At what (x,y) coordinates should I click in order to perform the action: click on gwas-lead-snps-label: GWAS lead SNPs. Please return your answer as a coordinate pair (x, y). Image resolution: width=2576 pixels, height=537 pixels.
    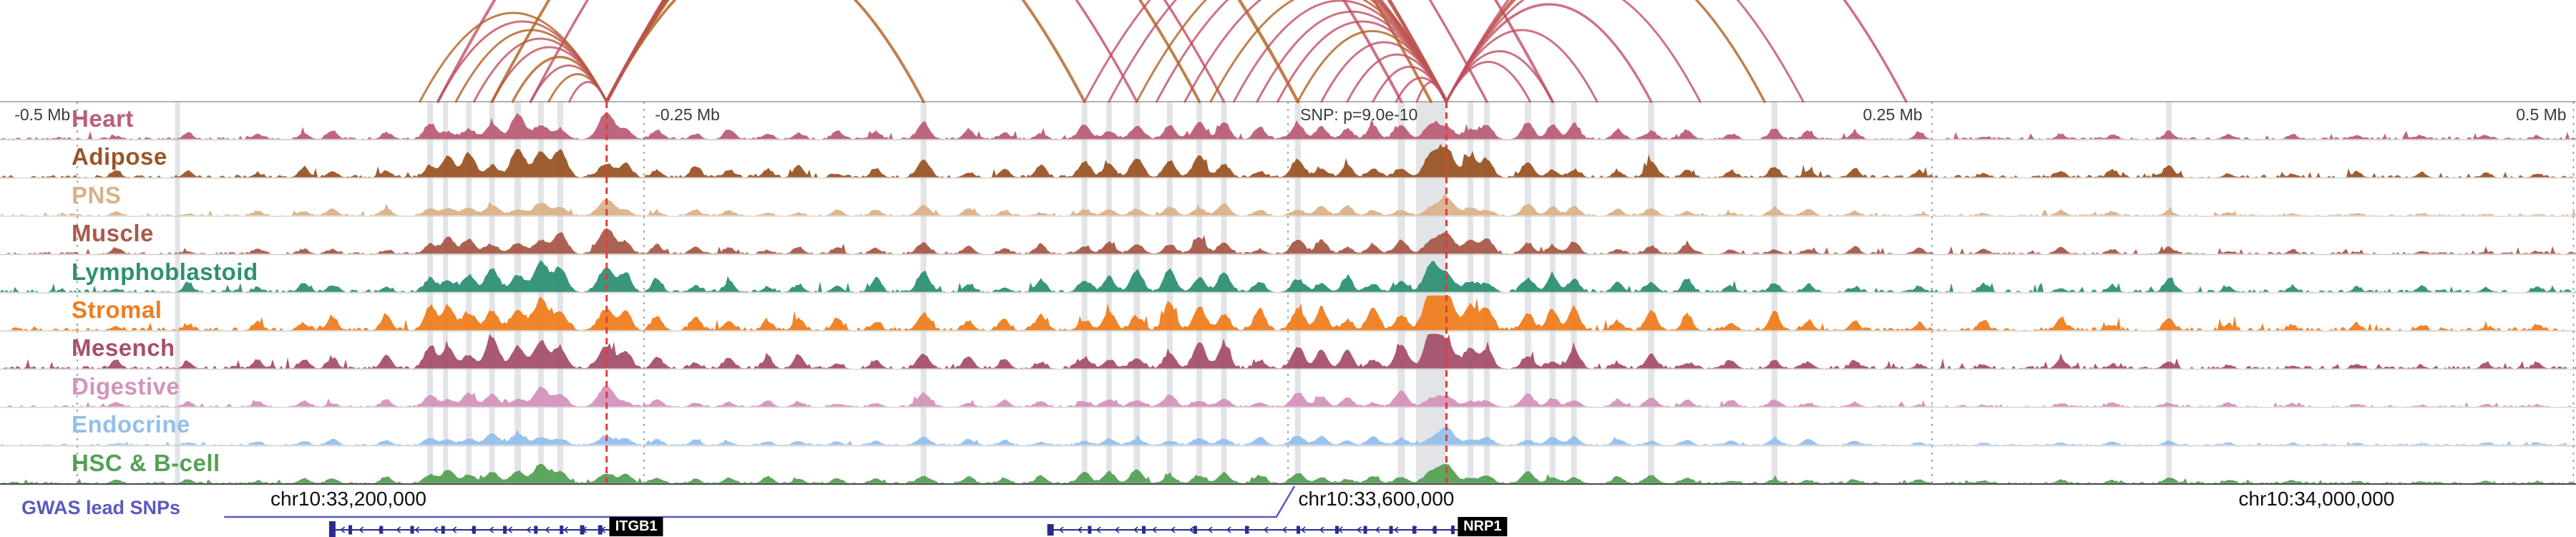
    Looking at the image, I should click on (101, 507).